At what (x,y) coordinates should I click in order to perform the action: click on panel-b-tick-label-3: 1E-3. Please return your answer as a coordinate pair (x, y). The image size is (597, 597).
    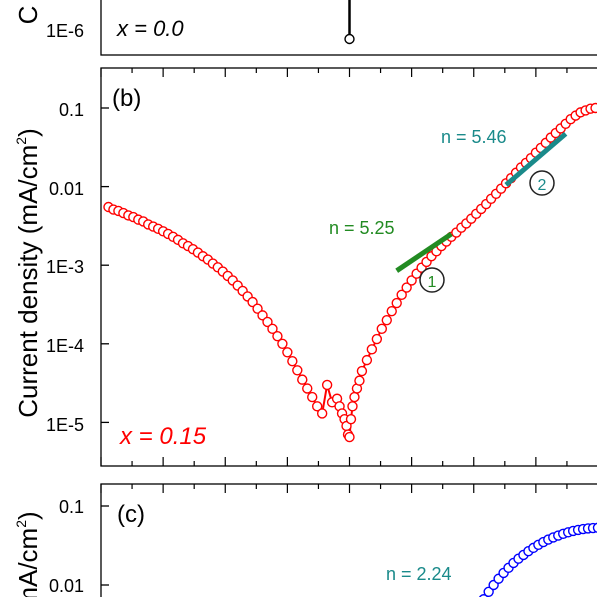
    Looking at the image, I should click on (65, 267).